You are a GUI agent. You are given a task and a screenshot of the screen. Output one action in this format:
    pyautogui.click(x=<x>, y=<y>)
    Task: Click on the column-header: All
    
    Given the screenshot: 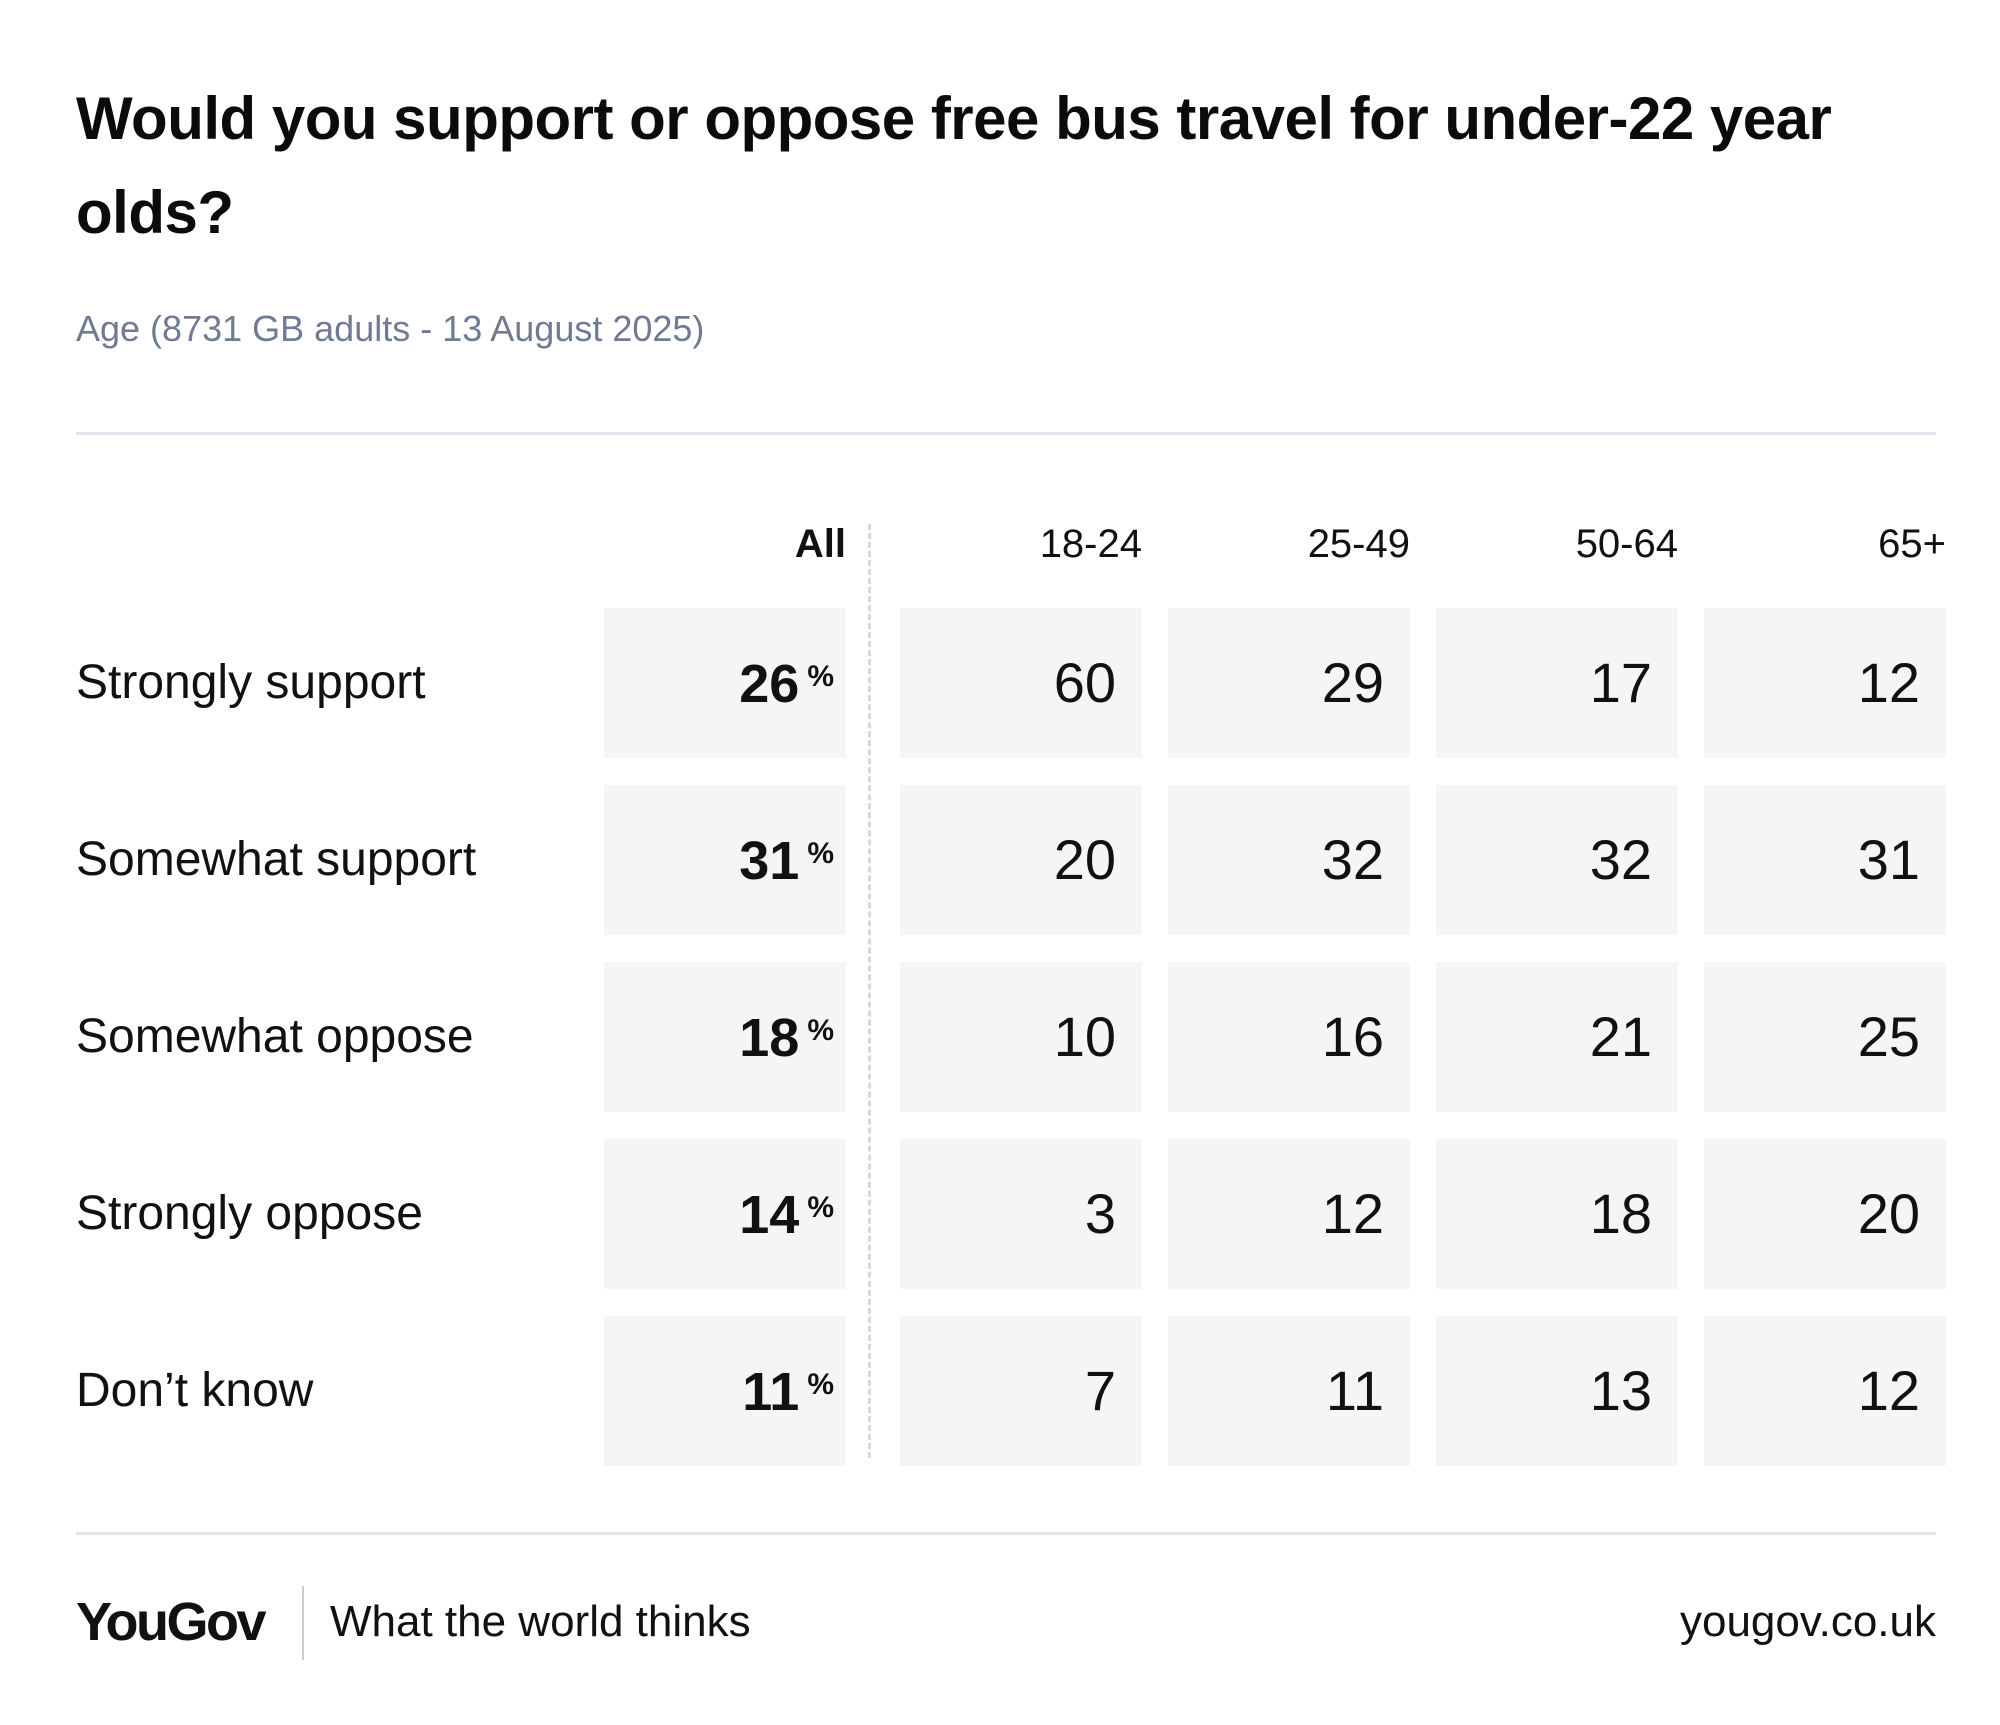 What is the action you would take?
    pyautogui.click(x=820, y=544)
    